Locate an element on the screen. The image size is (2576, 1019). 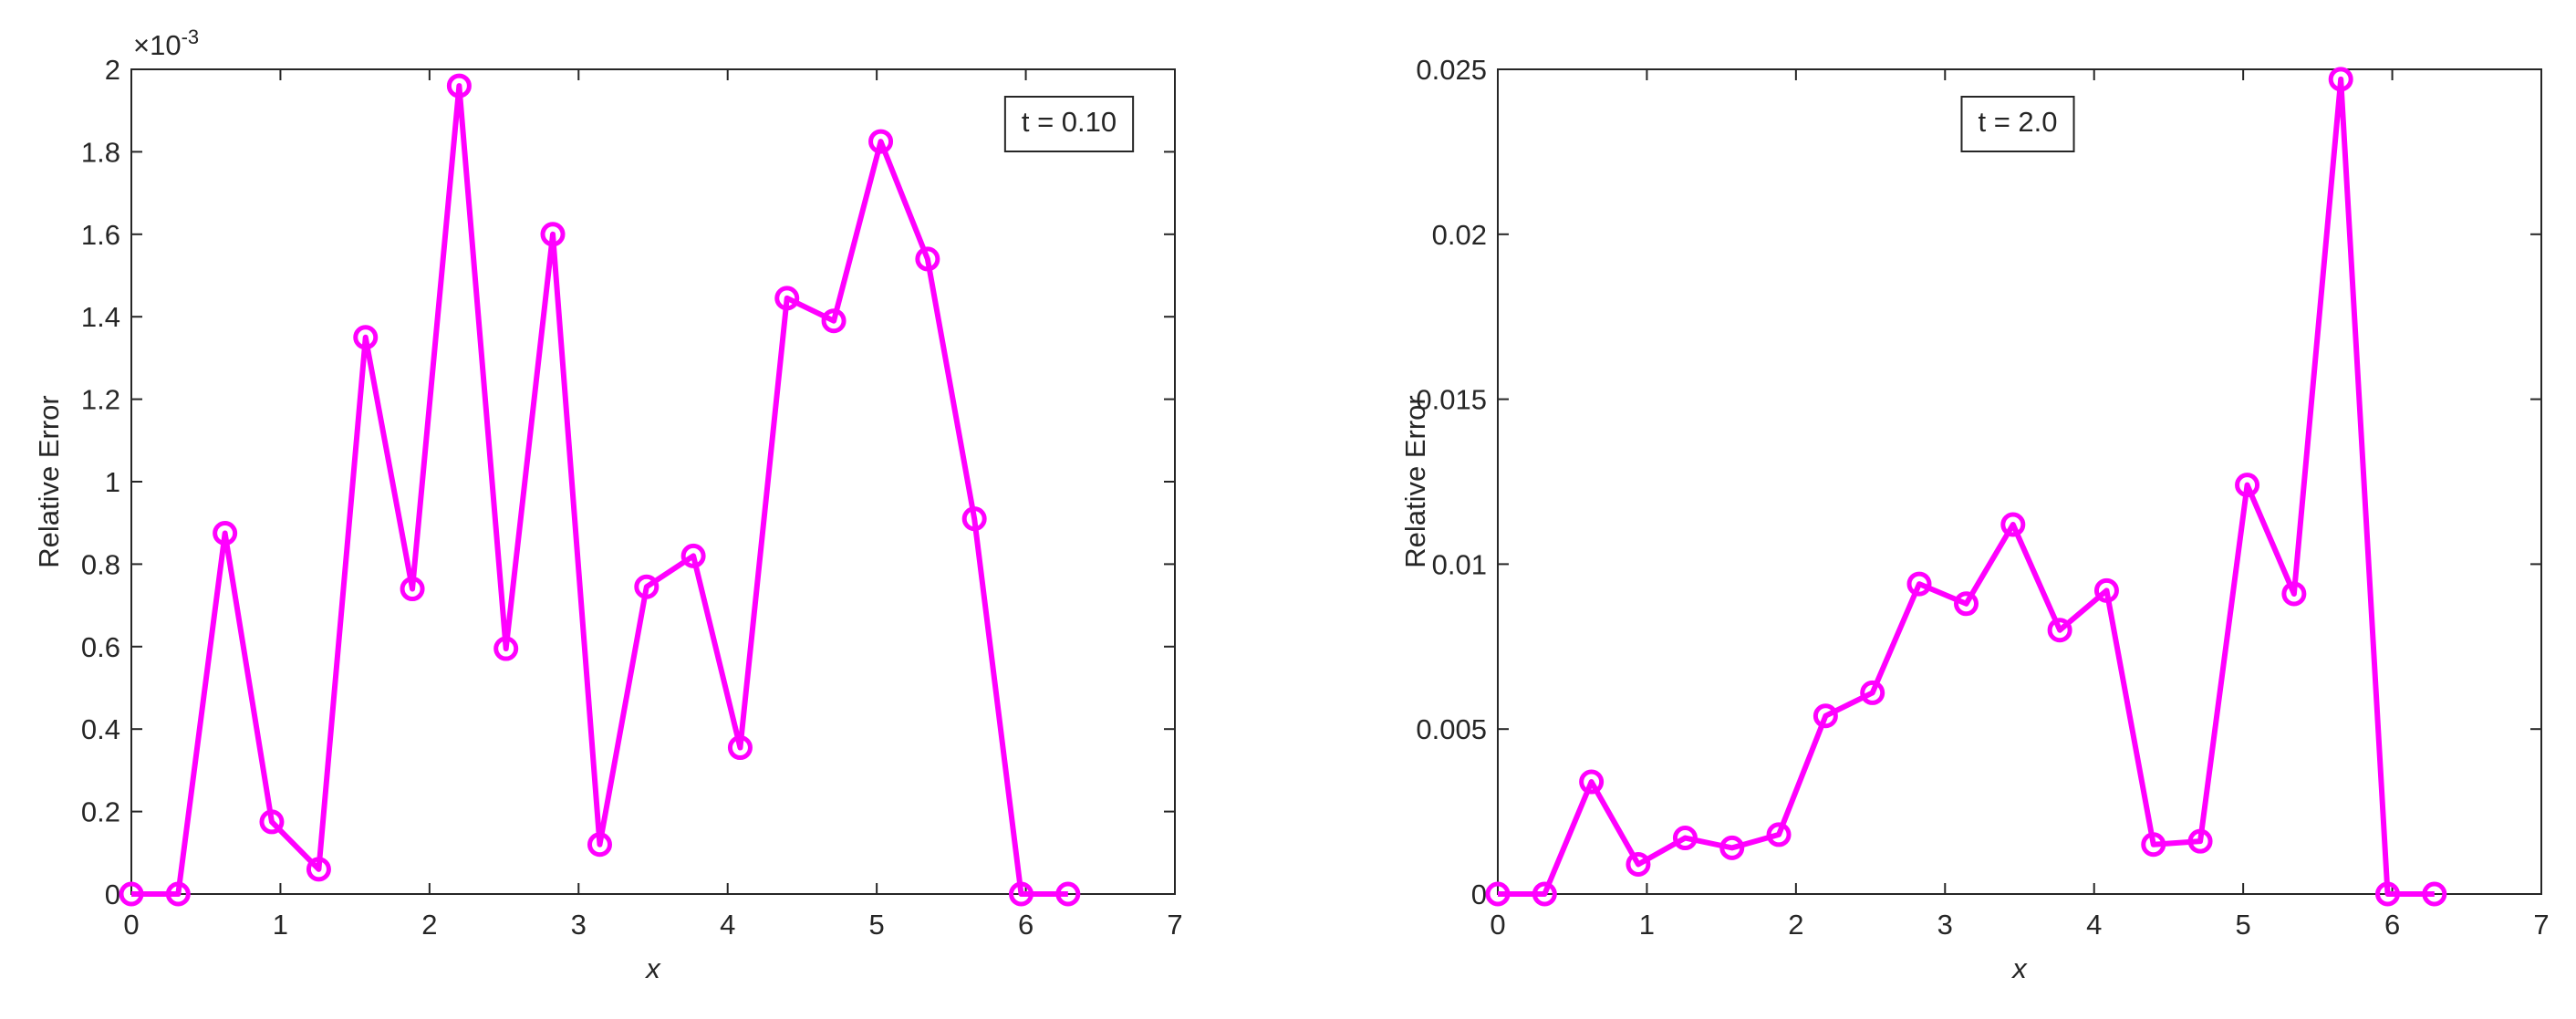
annotation: t = 2.0 is located at coordinates (2017, 122).